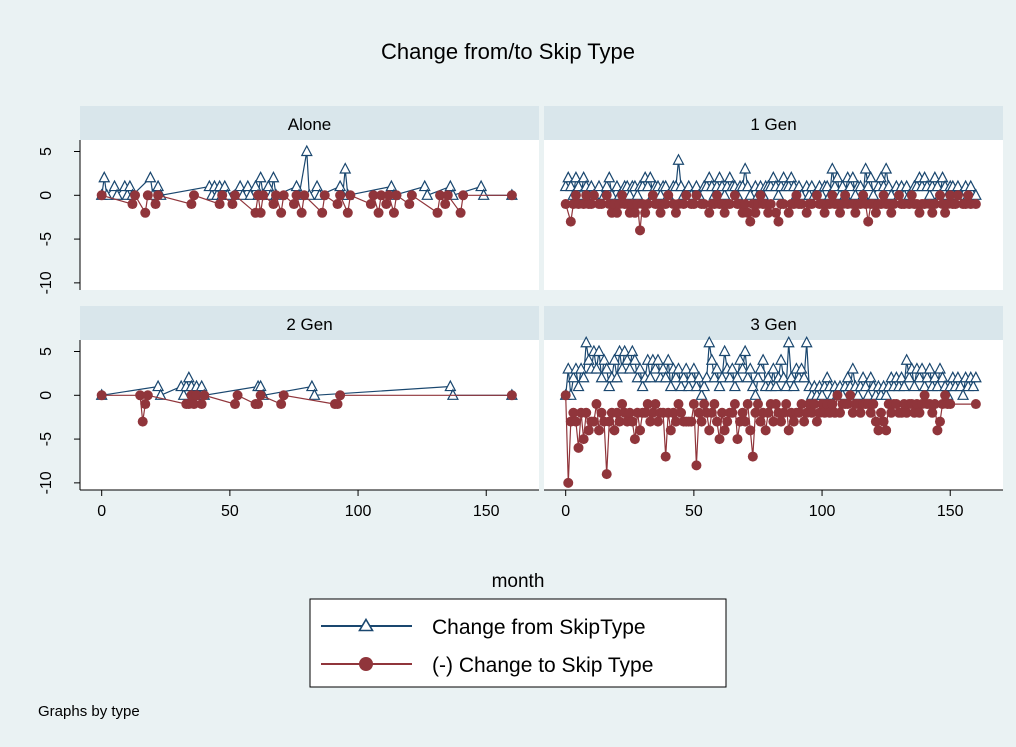  What do you see at coordinates (306, 204) in the screenshot?
I see `series-change-to` at bounding box center [306, 204].